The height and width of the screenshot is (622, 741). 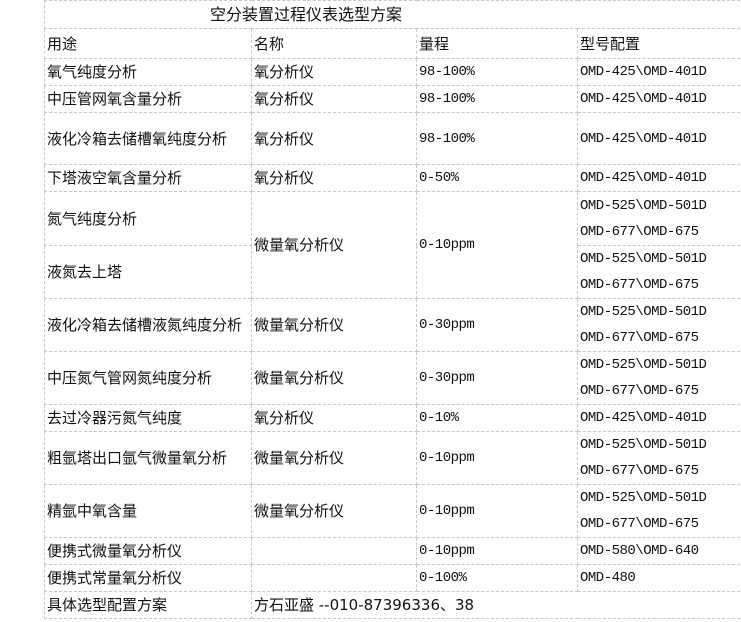 I want to click on range-cell: 0-100%, so click(x=497, y=578).